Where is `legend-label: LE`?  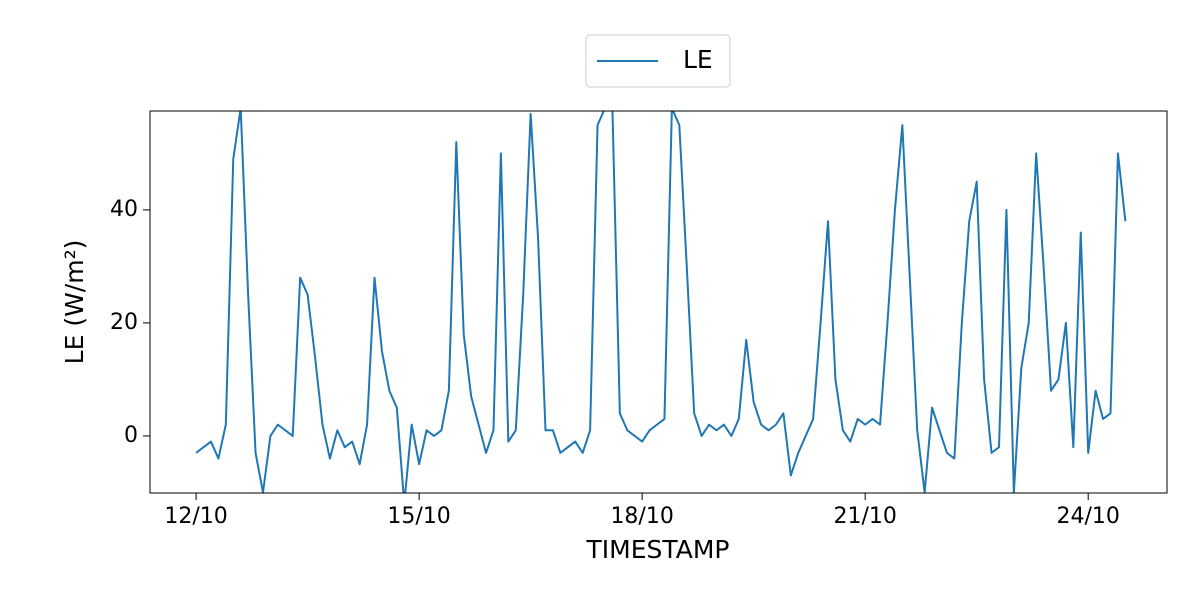 legend-label: LE is located at coordinates (698, 59).